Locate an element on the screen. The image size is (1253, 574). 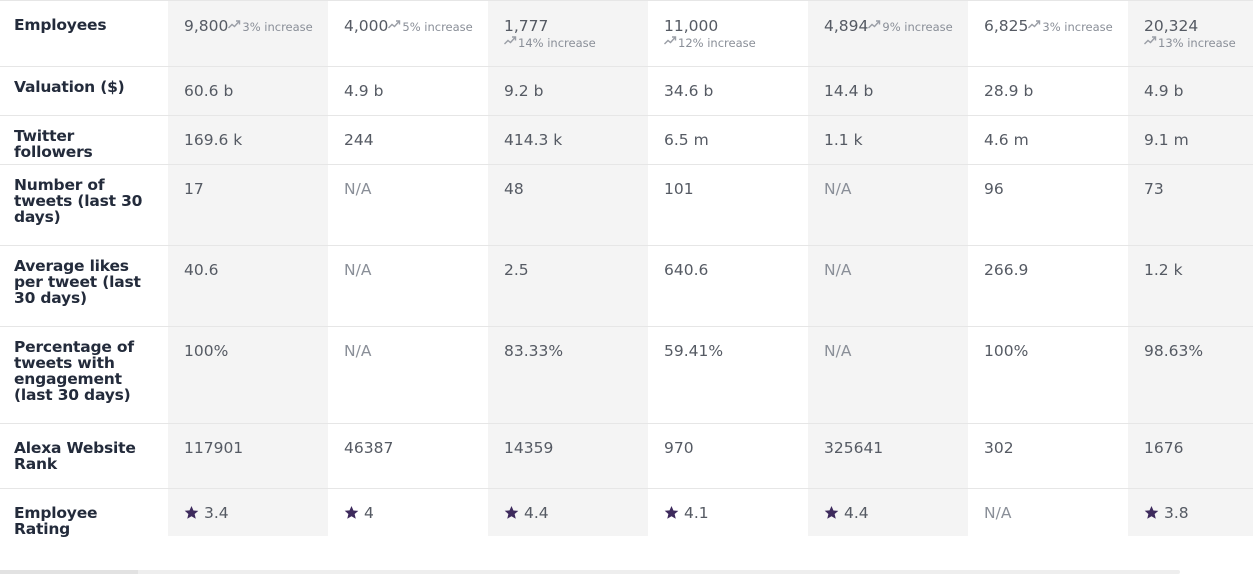
employee-rating-value: 4.1 is located at coordinates (696, 513).